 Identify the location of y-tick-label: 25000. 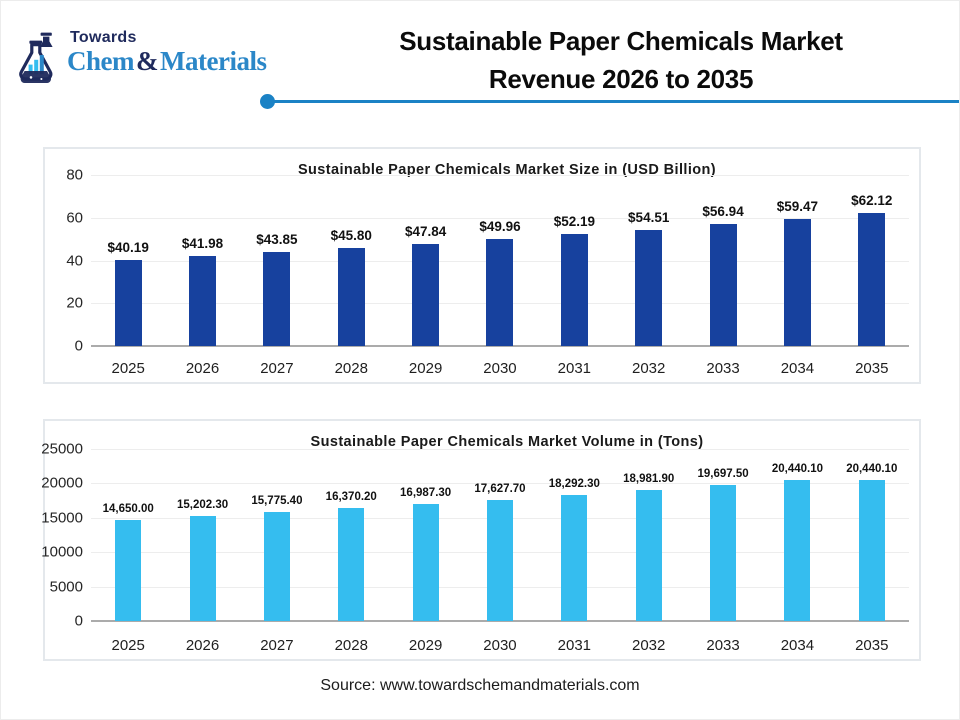
(62, 449).